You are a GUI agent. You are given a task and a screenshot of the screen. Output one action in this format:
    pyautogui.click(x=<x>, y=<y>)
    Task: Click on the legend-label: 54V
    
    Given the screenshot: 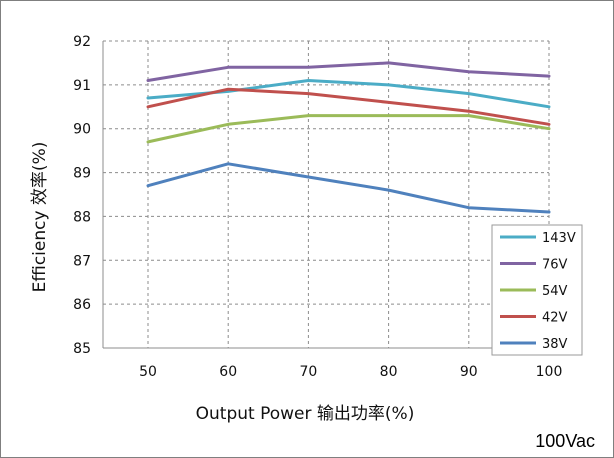 What is the action you would take?
    pyautogui.click(x=555, y=291)
    